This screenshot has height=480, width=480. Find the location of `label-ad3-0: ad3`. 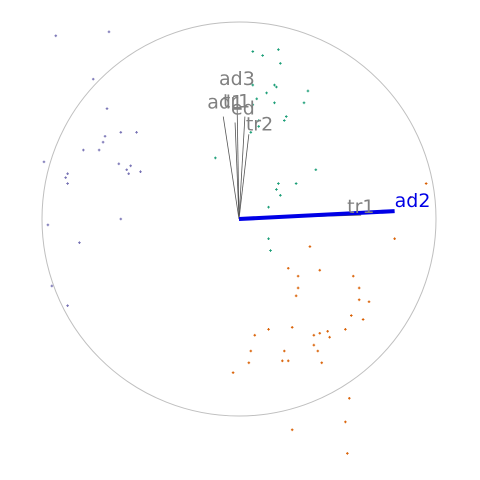

label-ad3-0: ad3 is located at coordinates (237, 79).